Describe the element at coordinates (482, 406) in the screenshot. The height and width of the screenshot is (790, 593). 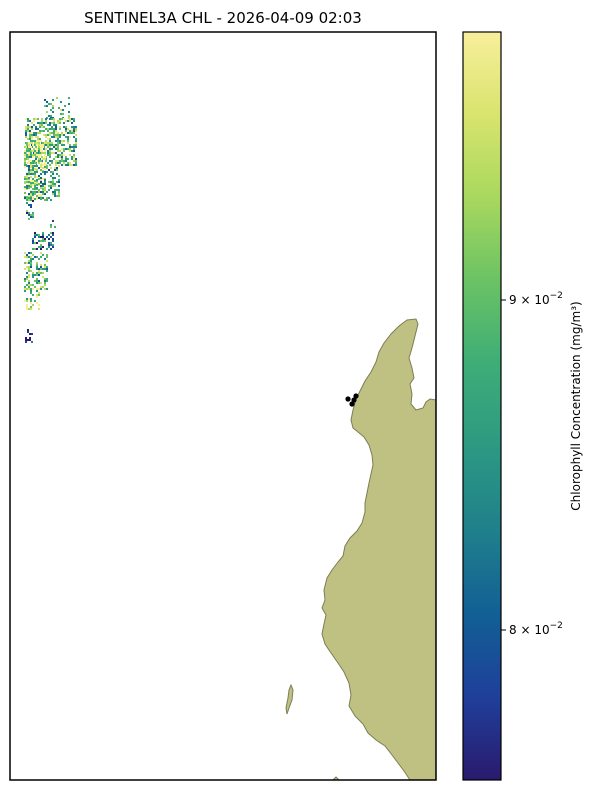
I see `colorbar-frame` at that location.